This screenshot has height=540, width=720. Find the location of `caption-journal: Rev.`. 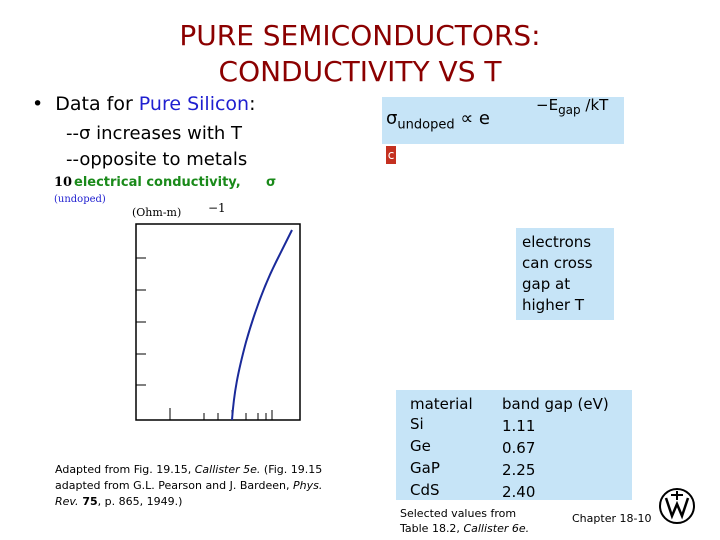

caption-journal: Rev. is located at coordinates (67, 501).